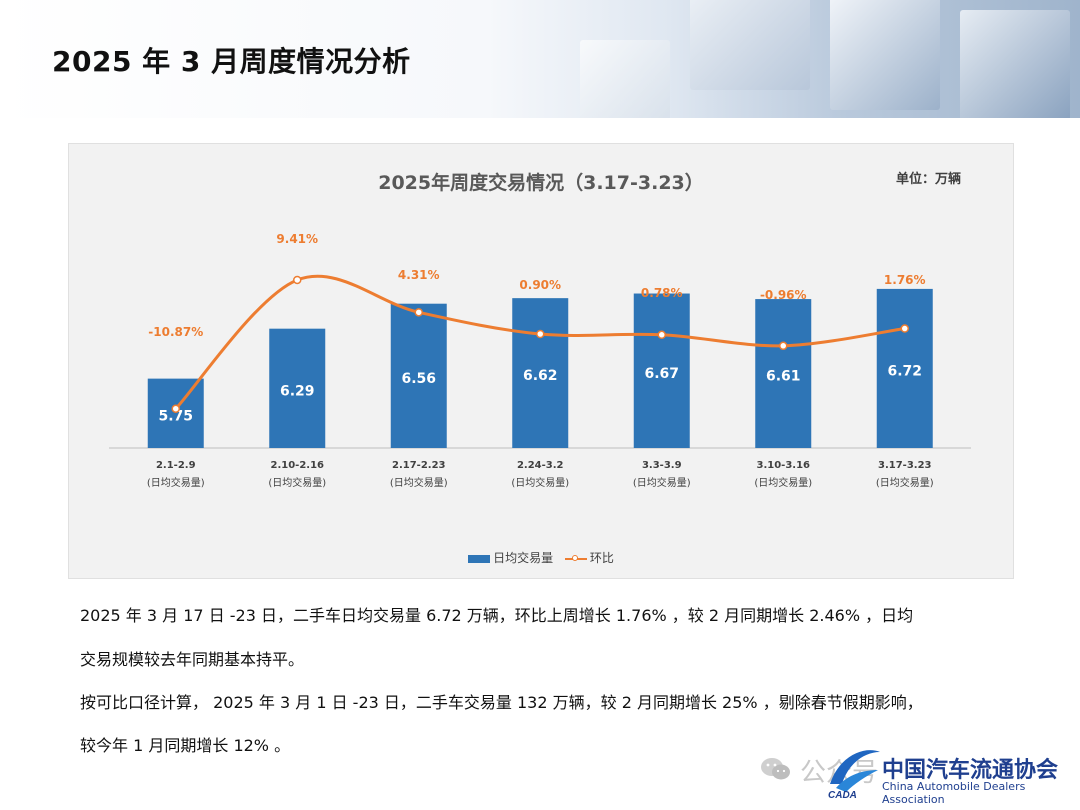  Describe the element at coordinates (601, 558) in the screenshot. I see `legend-label-line: 环比` at that location.